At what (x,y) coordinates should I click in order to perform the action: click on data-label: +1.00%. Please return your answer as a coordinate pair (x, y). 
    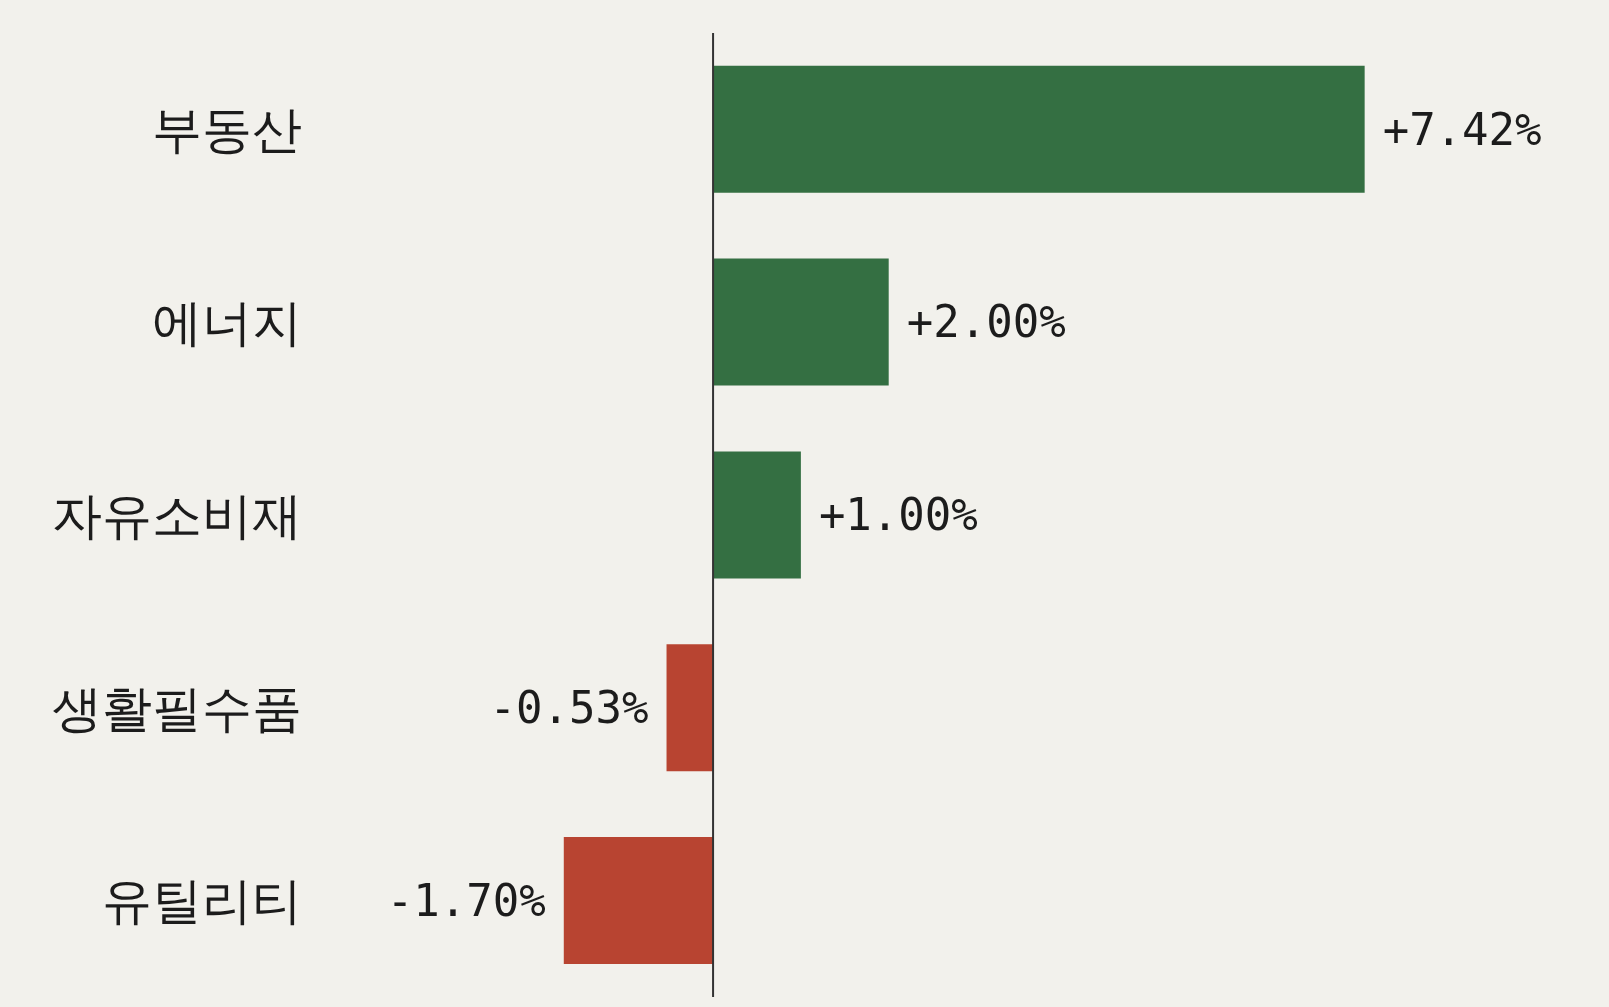
    Looking at the image, I should click on (898, 515).